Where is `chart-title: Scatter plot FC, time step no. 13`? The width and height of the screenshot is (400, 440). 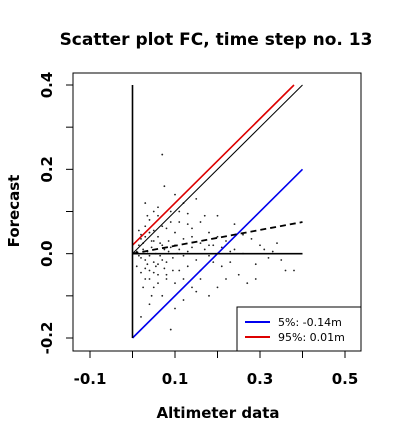
chart-title: Scatter plot FC, time step no. 13 is located at coordinates (216, 40).